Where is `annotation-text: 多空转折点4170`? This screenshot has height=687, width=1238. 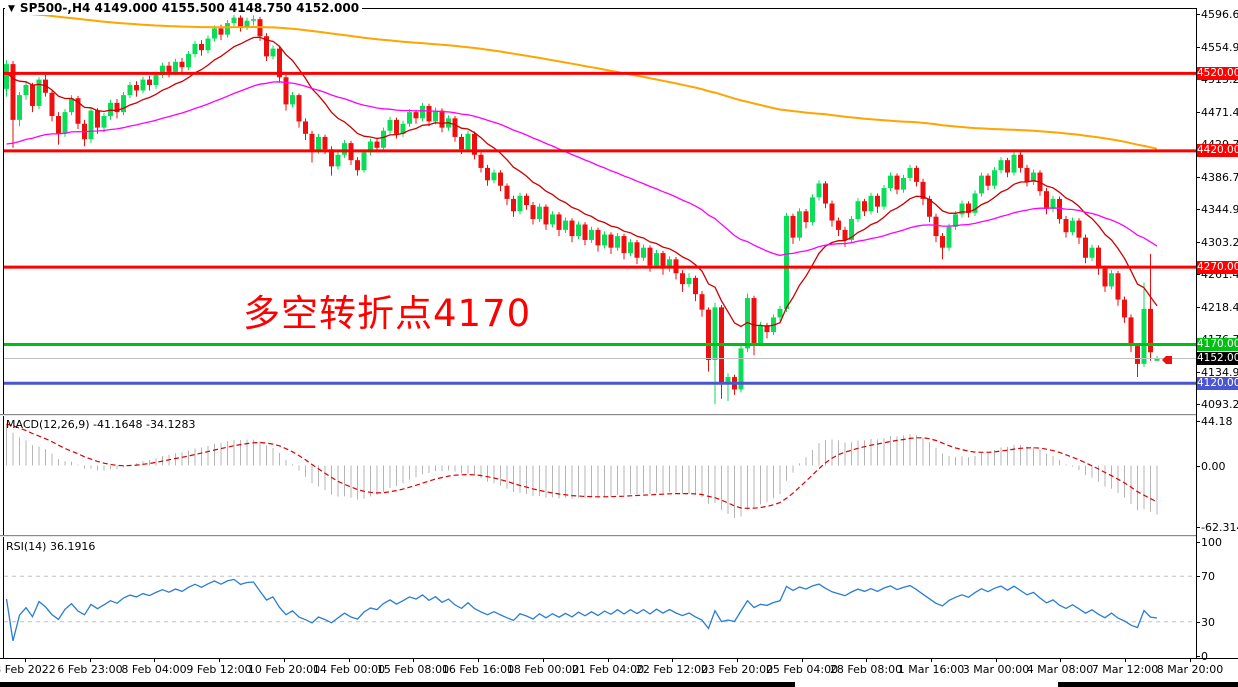 annotation-text: 多空转折点4170 is located at coordinates (387, 313).